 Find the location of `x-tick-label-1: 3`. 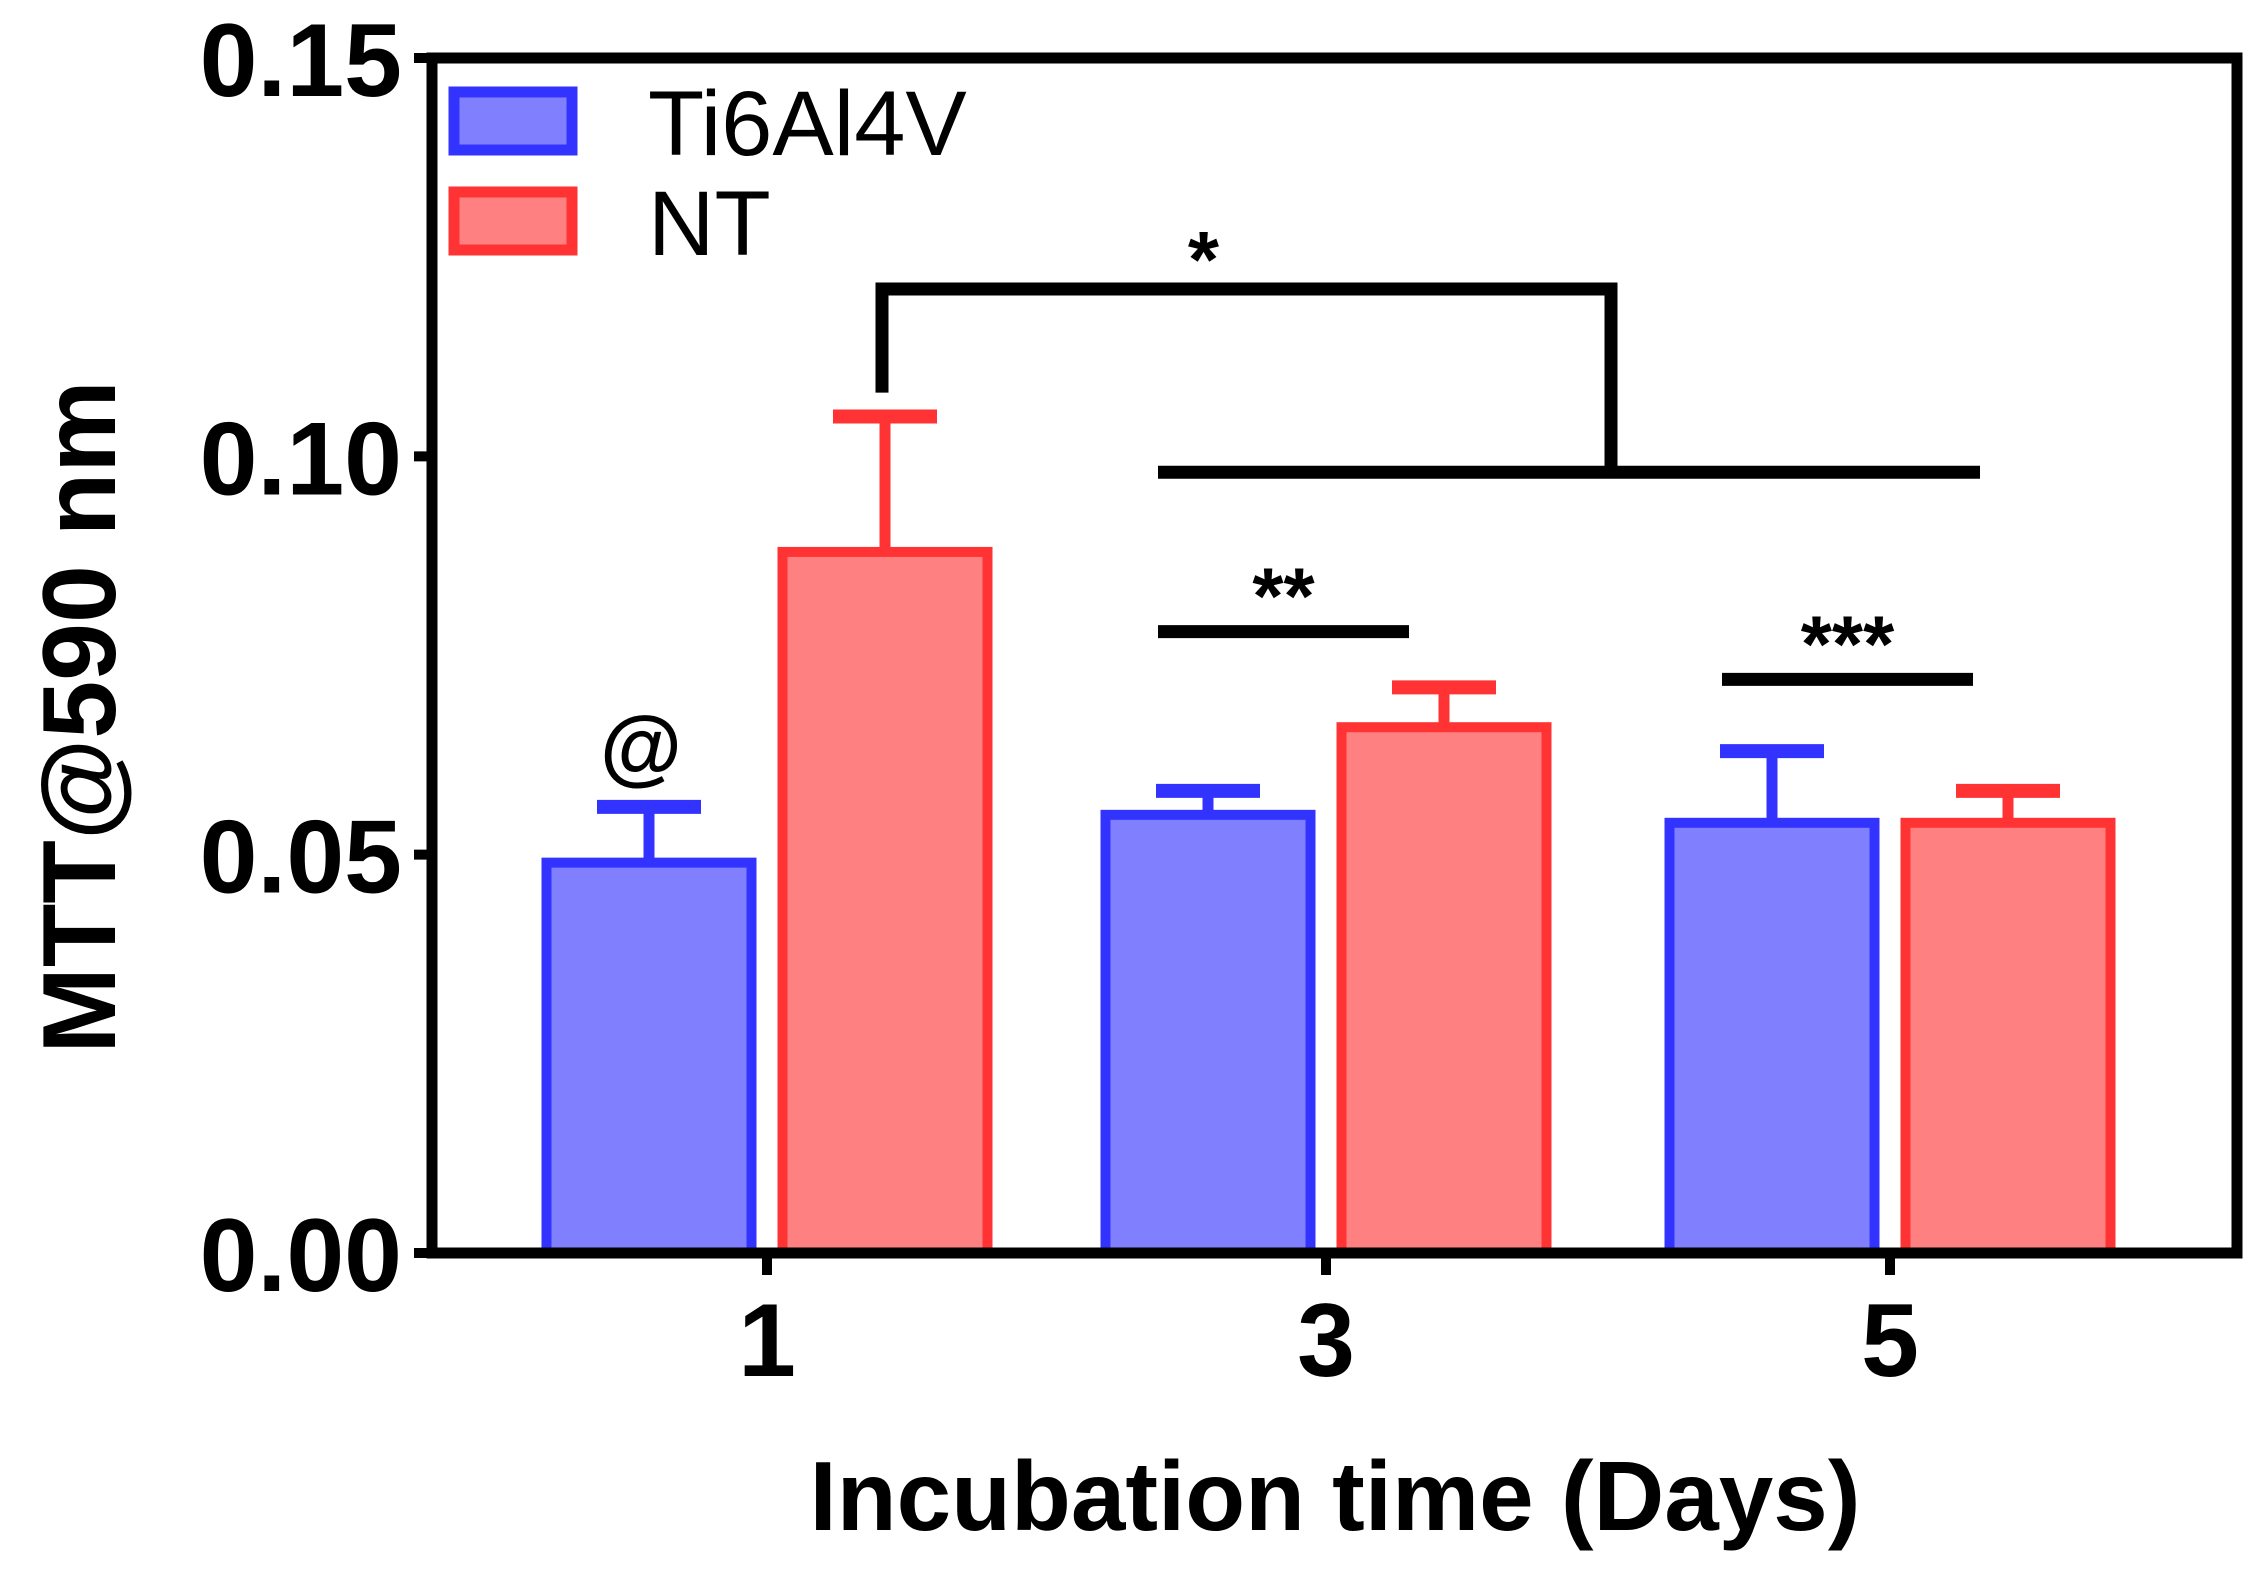

x-tick-label-1: 3 is located at coordinates (1326, 1341).